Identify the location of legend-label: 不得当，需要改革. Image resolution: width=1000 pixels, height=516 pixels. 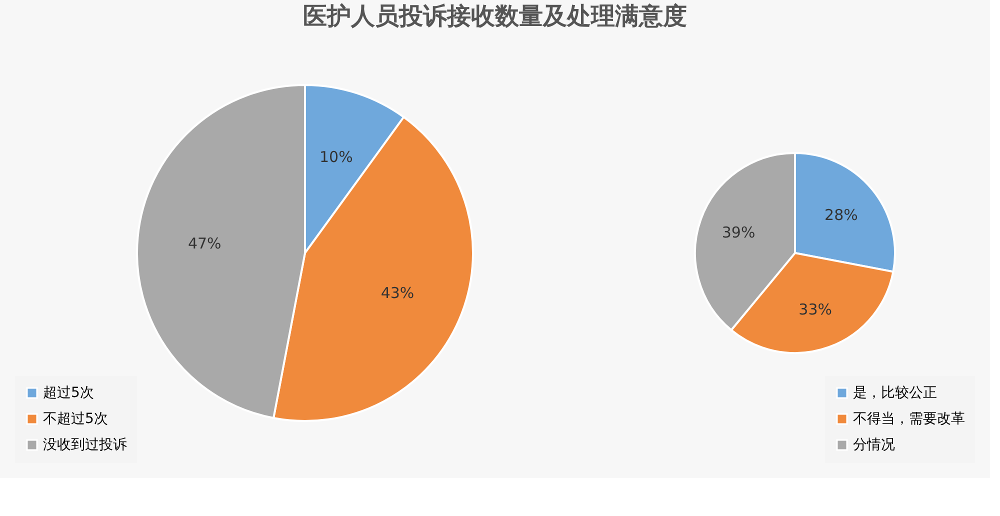
(909, 419).